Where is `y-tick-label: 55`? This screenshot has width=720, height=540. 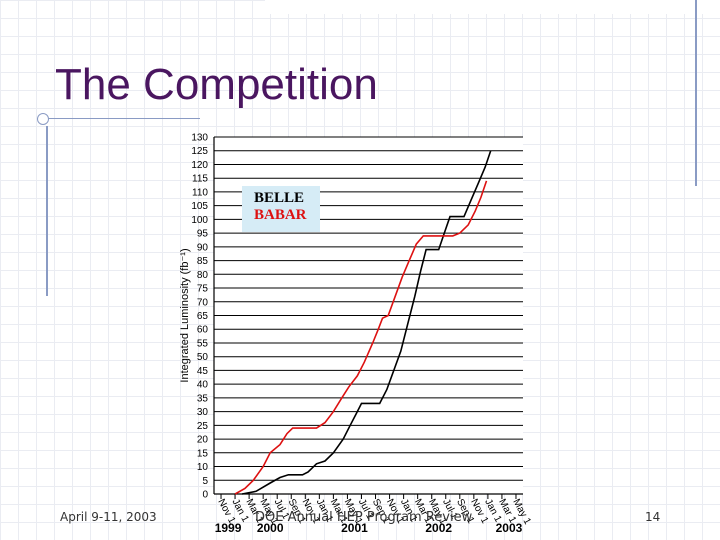 y-tick-label: 55 is located at coordinates (203, 343).